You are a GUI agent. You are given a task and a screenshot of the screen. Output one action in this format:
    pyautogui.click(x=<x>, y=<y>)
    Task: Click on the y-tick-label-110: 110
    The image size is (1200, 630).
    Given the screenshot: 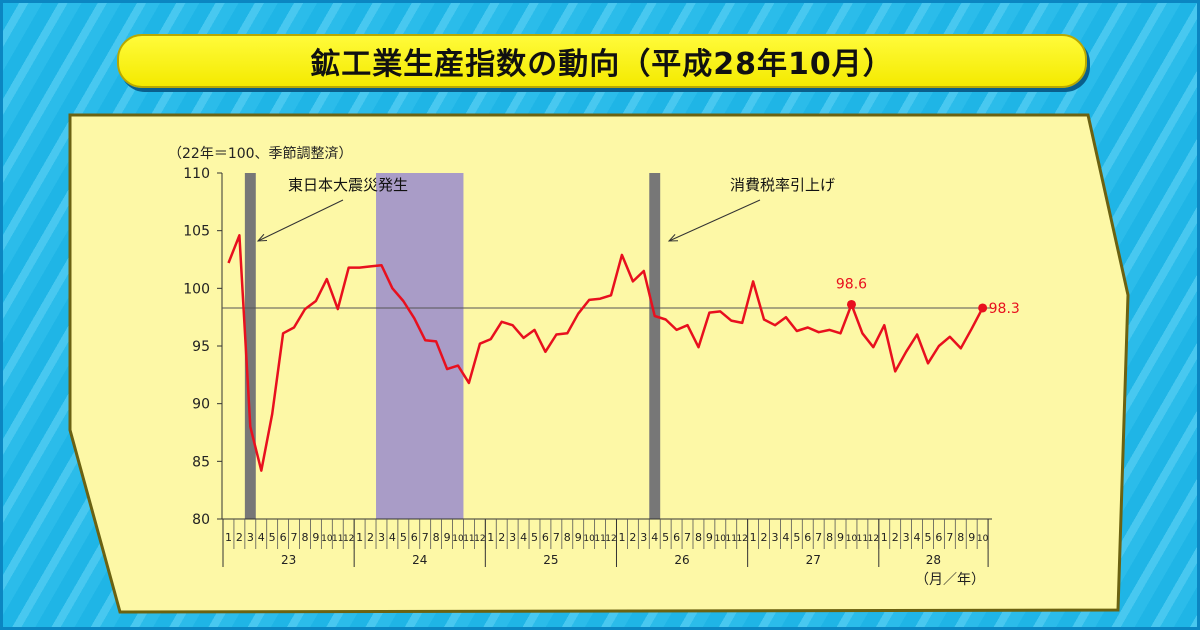 What is the action you would take?
    pyautogui.click(x=196, y=174)
    